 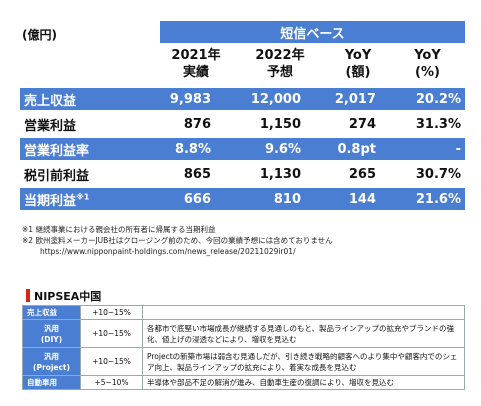 What do you see at coordinates (279, 72) in the screenshot?
I see `header-fy2022-type: 予想` at bounding box center [279, 72].